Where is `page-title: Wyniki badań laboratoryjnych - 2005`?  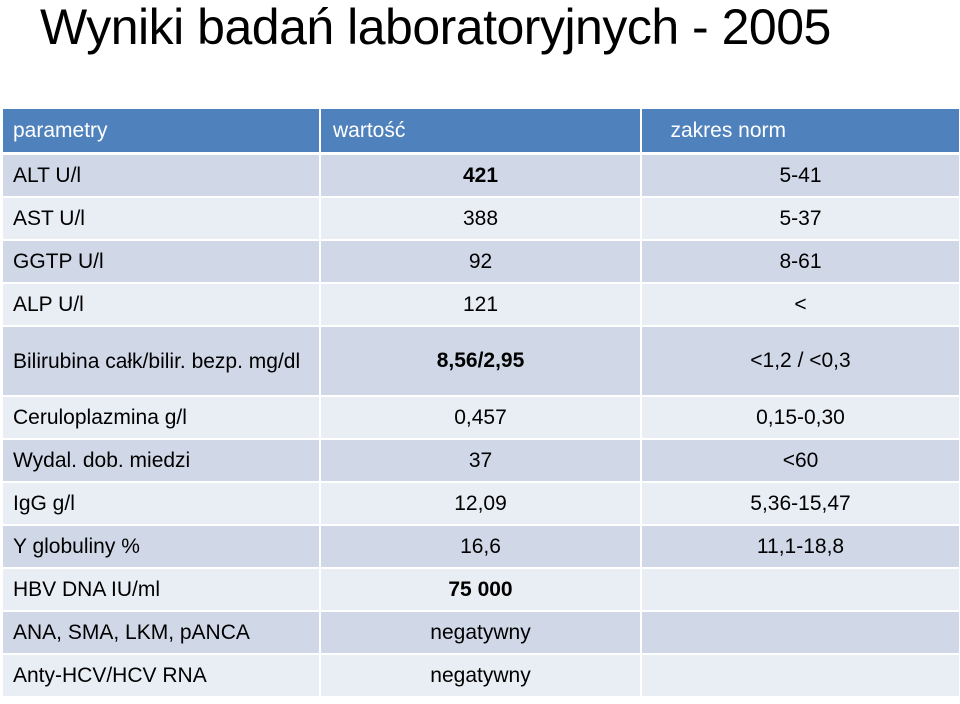 page-title: Wyniki badań laboratoryjnych - 2005 is located at coordinates (435, 27).